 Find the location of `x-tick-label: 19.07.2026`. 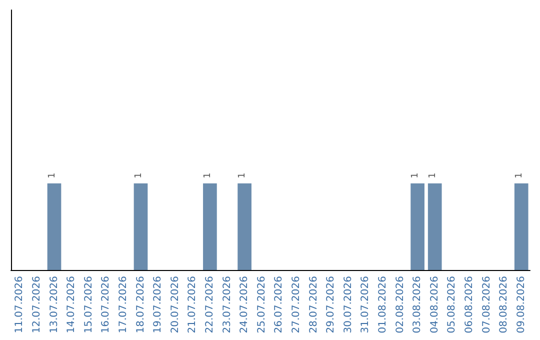

x-tick-label: 19.07.2026 is located at coordinates (158, 305).